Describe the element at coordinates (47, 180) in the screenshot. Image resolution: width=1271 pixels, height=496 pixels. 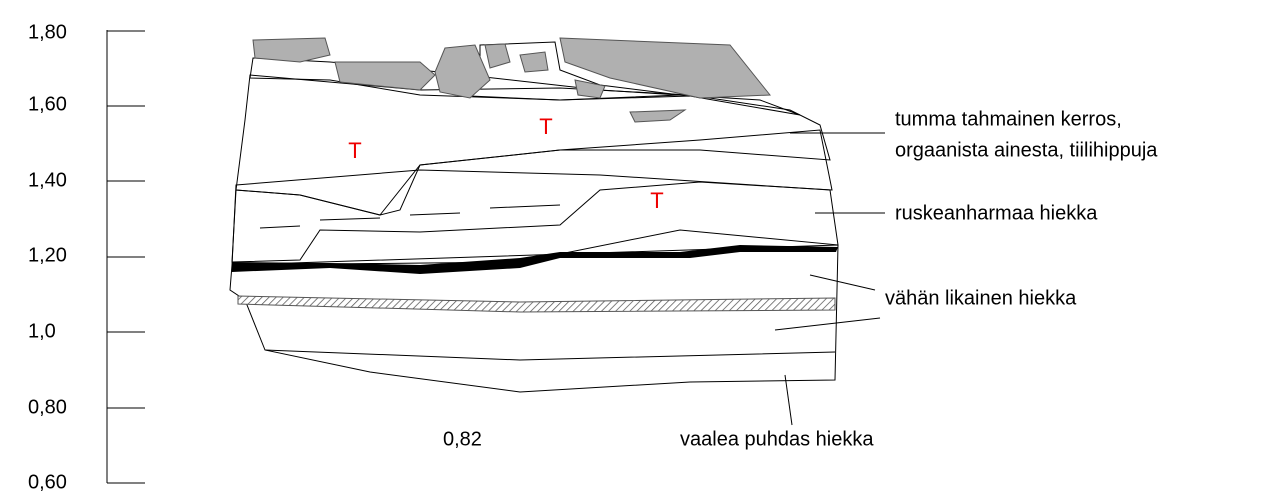
I see `scale-label: 1,40` at that location.